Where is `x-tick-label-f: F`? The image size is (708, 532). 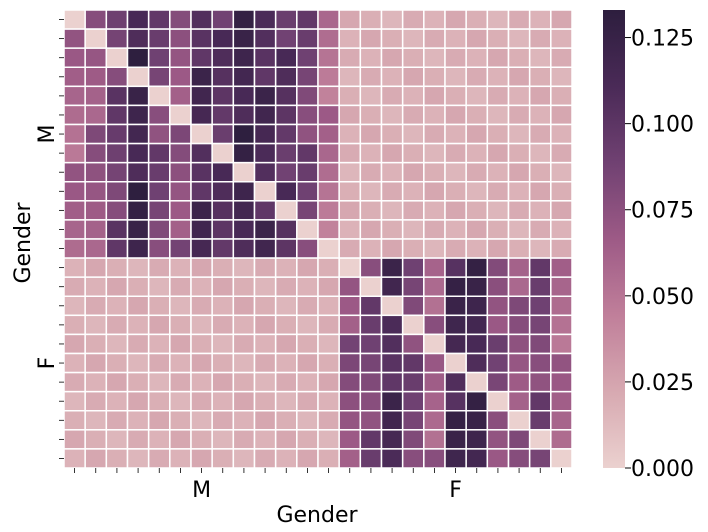 x-tick-label-f: F is located at coordinates (455, 490).